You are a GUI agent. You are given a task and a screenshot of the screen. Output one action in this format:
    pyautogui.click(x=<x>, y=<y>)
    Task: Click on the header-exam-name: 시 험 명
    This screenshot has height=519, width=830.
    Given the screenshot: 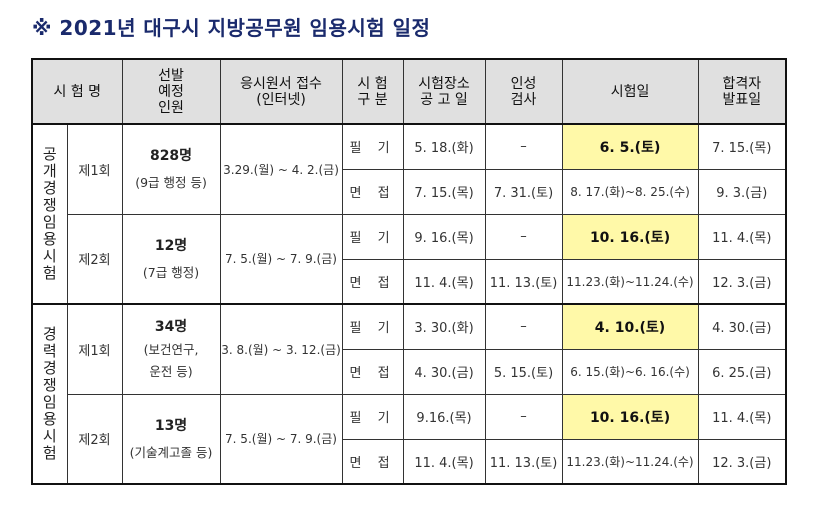 What is the action you would take?
    pyautogui.click(x=77, y=91)
    